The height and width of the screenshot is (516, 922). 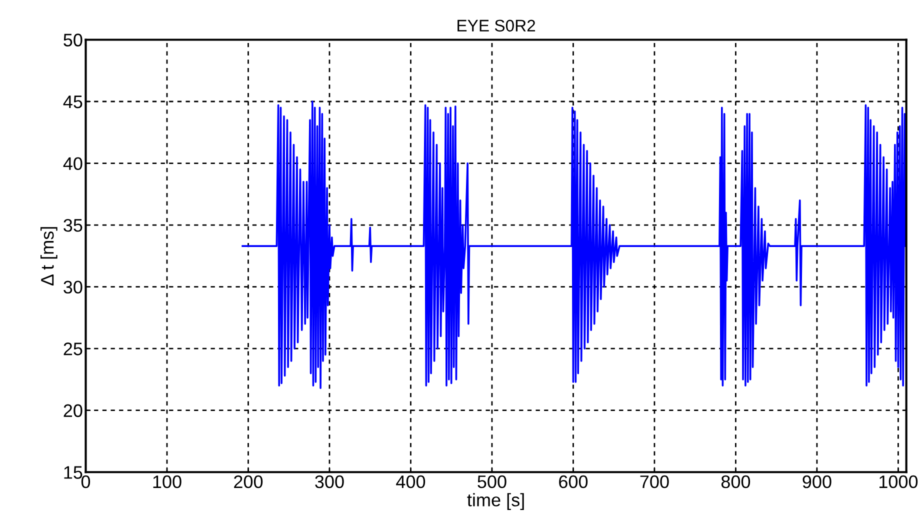 I want to click on y-tick-label: 20, so click(x=73, y=411).